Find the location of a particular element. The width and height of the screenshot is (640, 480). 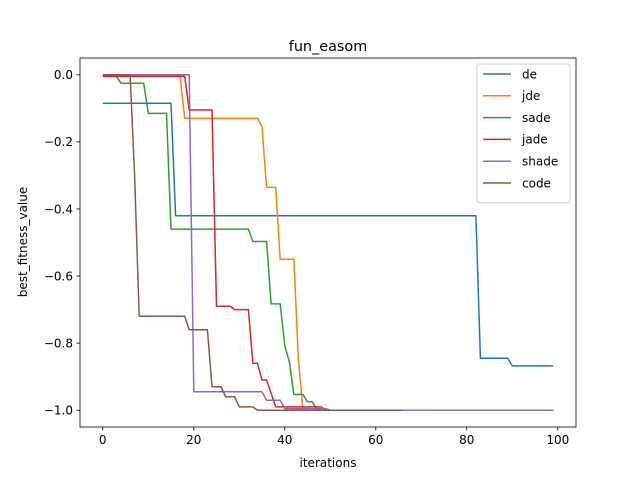

x-axis: 0 20 40 60 80 100 is located at coordinates (334, 437).